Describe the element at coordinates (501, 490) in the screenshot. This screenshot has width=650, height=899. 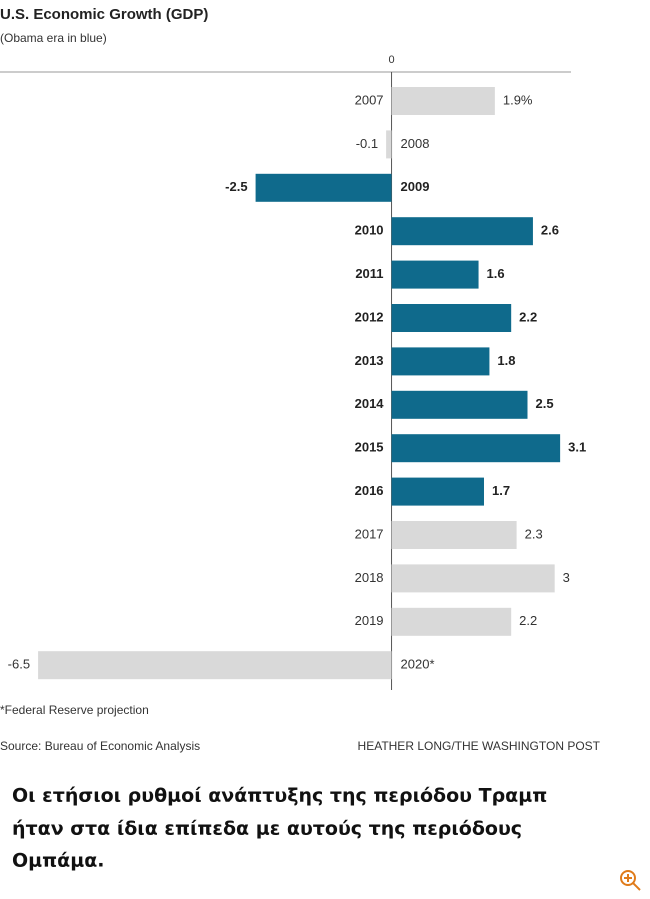
I see `value-label: 1.7` at that location.